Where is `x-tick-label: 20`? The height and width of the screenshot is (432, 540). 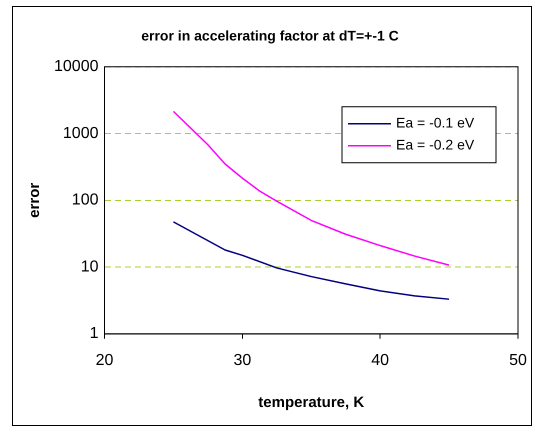
x-tick-label: 20 is located at coordinates (105, 360).